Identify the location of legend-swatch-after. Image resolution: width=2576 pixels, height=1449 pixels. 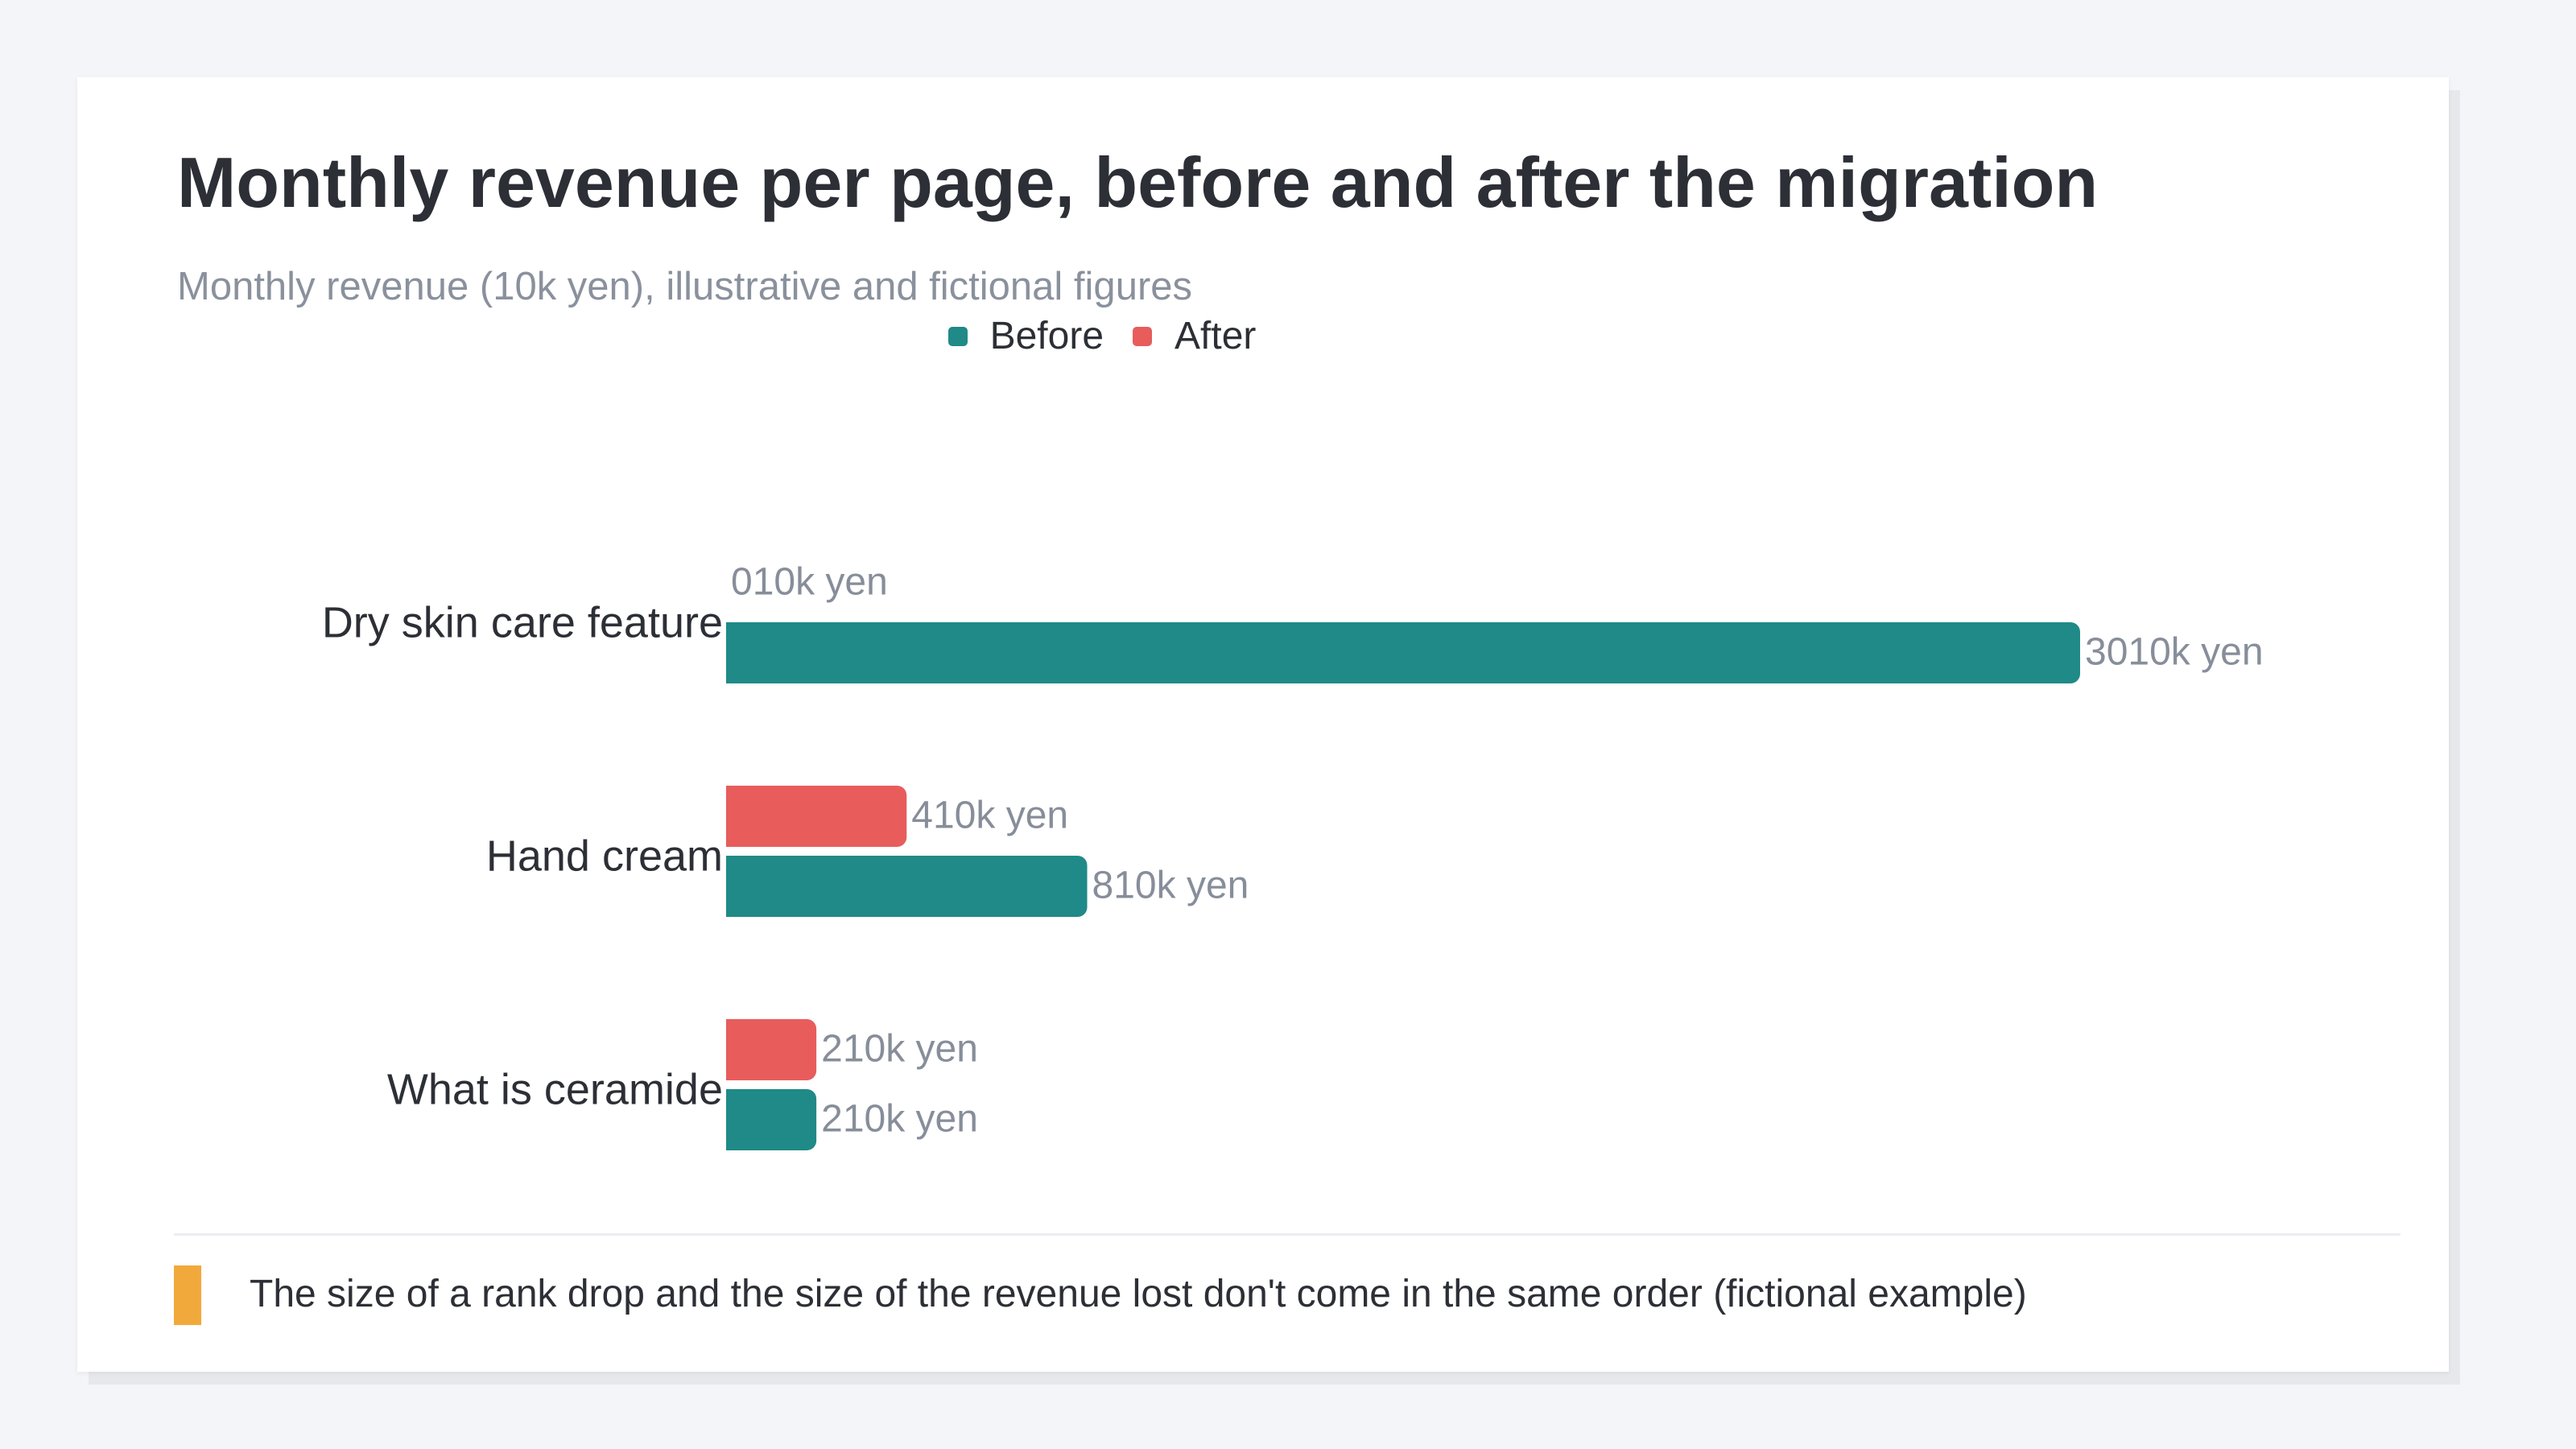
(1143, 336).